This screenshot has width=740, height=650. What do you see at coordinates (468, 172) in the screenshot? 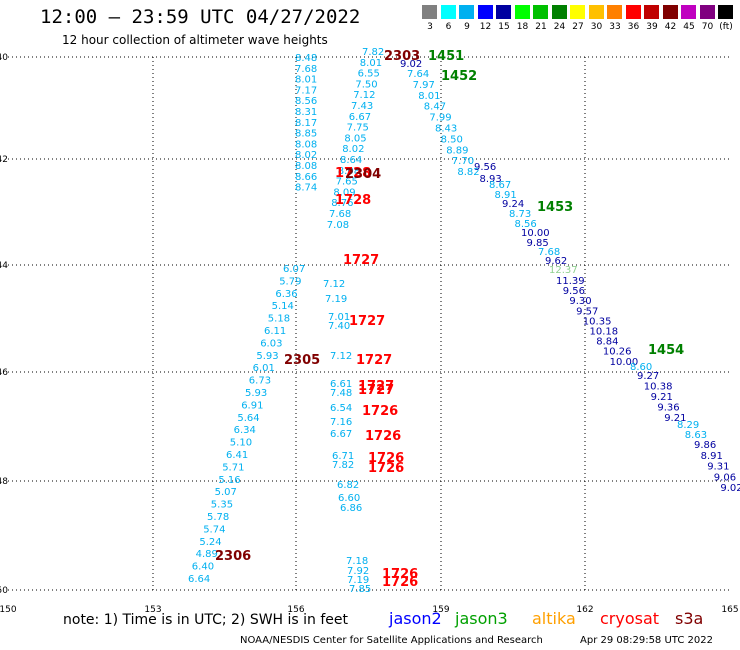
I see `wave-height-label: 8.82` at bounding box center [468, 172].